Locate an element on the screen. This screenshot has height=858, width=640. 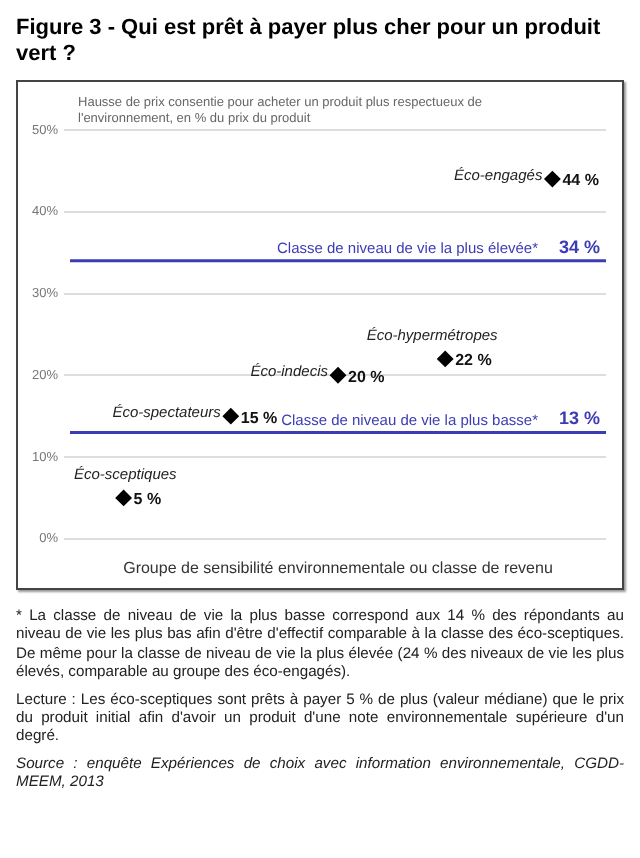
x-axis-title: Groupe de sensibilité environnementale ou classe de revenu is located at coordinates (338, 567).